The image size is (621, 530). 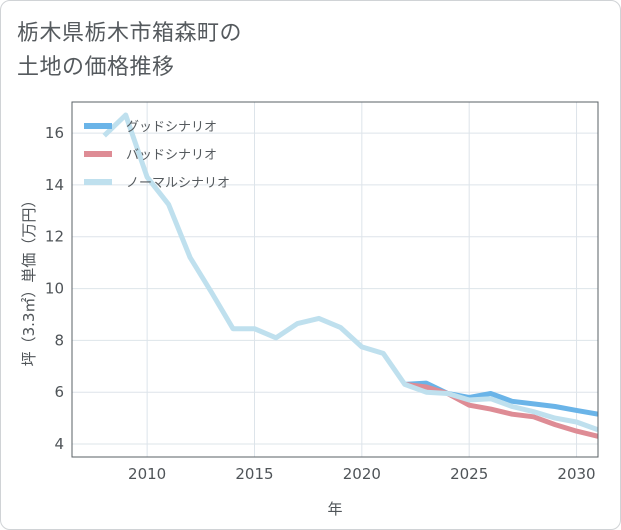 I want to click on x-axis-ticks: 2010 2015 2020 2025 2030, so click(x=362, y=474).